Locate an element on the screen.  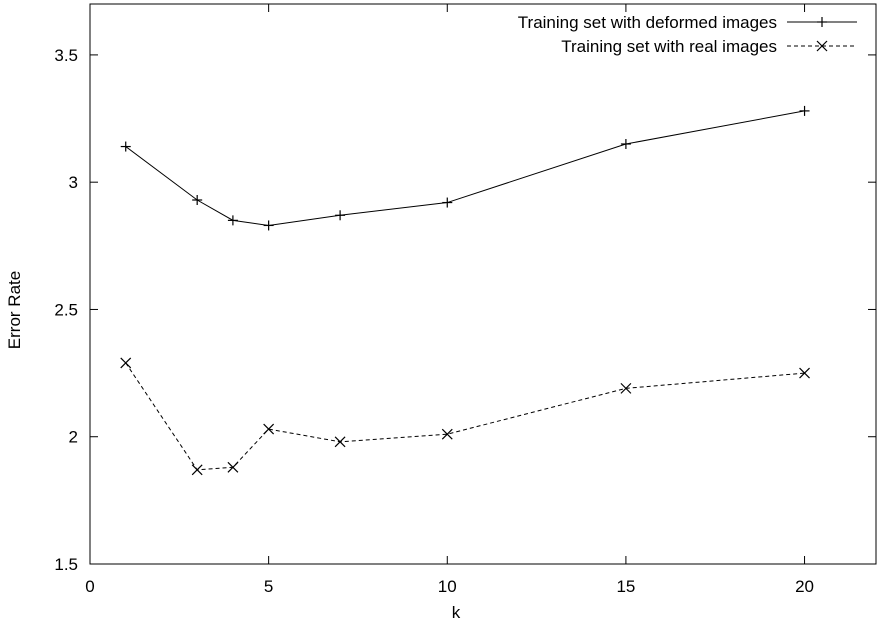
y-tick-label: 3 is located at coordinates (73, 182).